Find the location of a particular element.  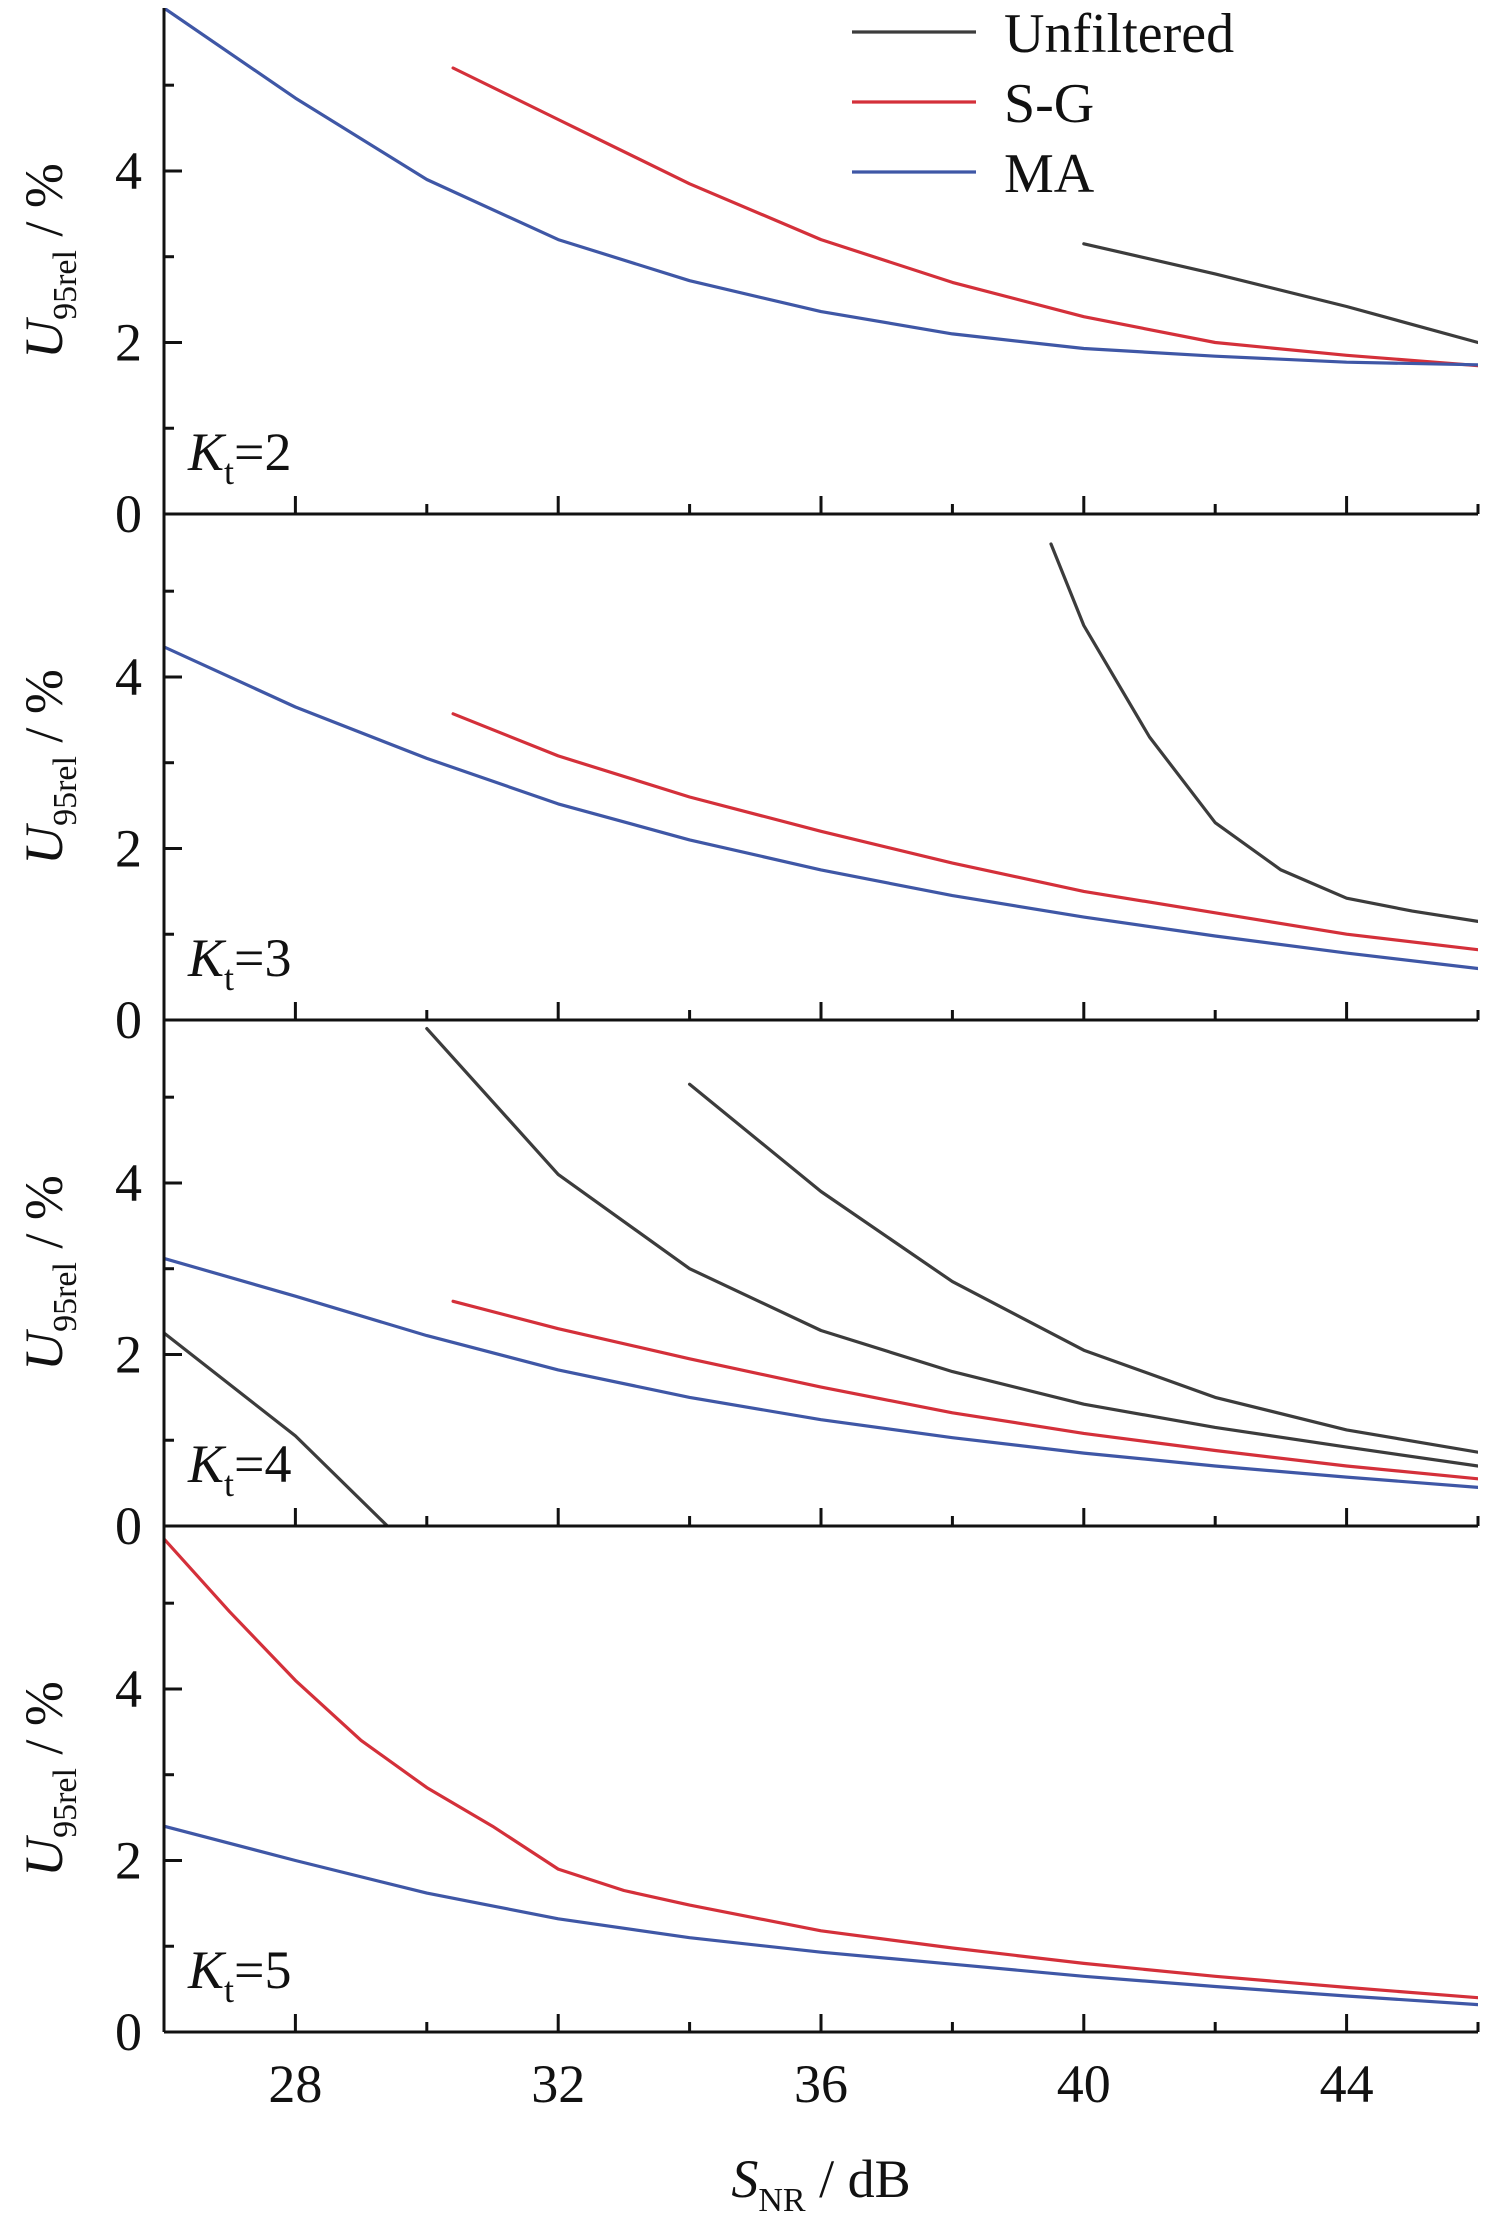

legend-label: S-G is located at coordinates (1049, 104).